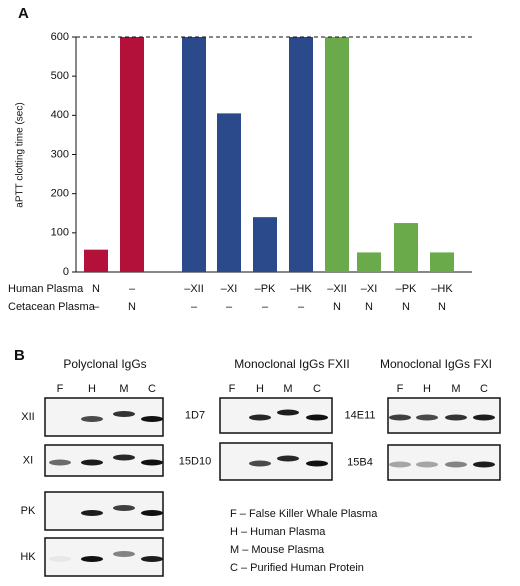 Image resolution: width=520 pixels, height=586 pixels. Describe the element at coordinates (60, 37) in the screenshot. I see `y-tick-label: 600` at that location.